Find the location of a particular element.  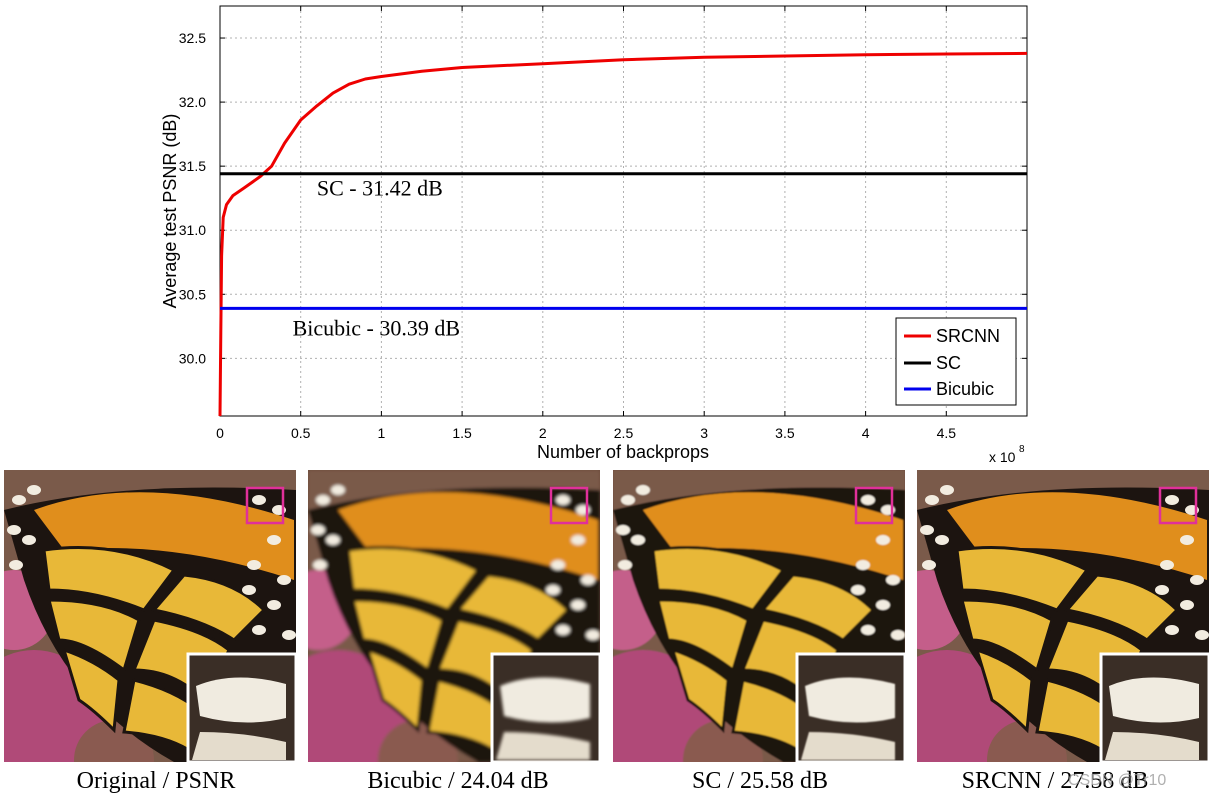

panel-srcnn is located at coordinates (1063, 616).